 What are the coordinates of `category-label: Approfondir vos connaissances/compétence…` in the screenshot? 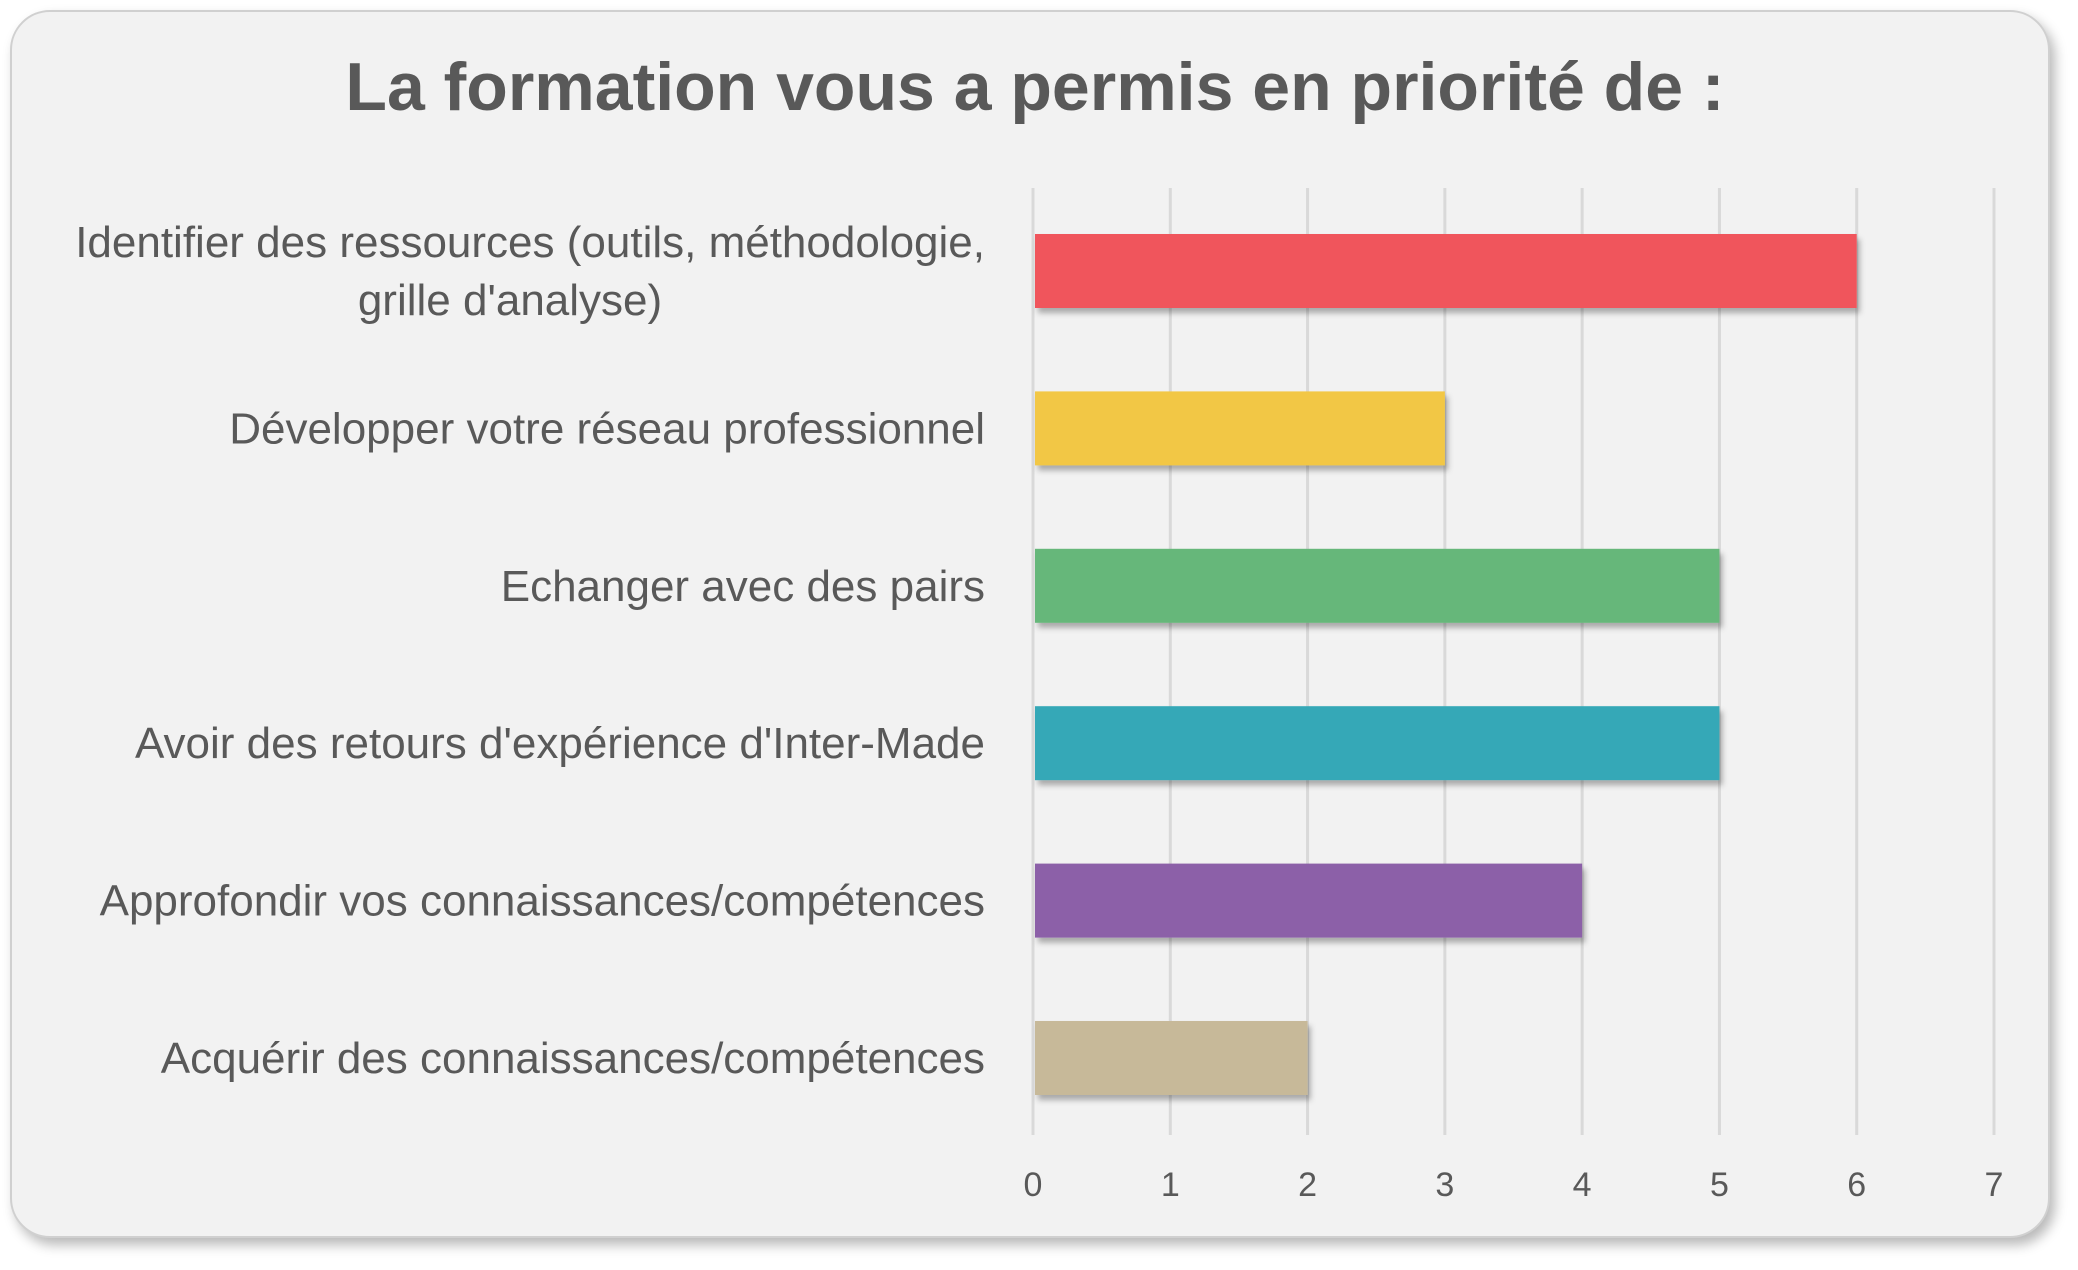 It's located at (542, 901).